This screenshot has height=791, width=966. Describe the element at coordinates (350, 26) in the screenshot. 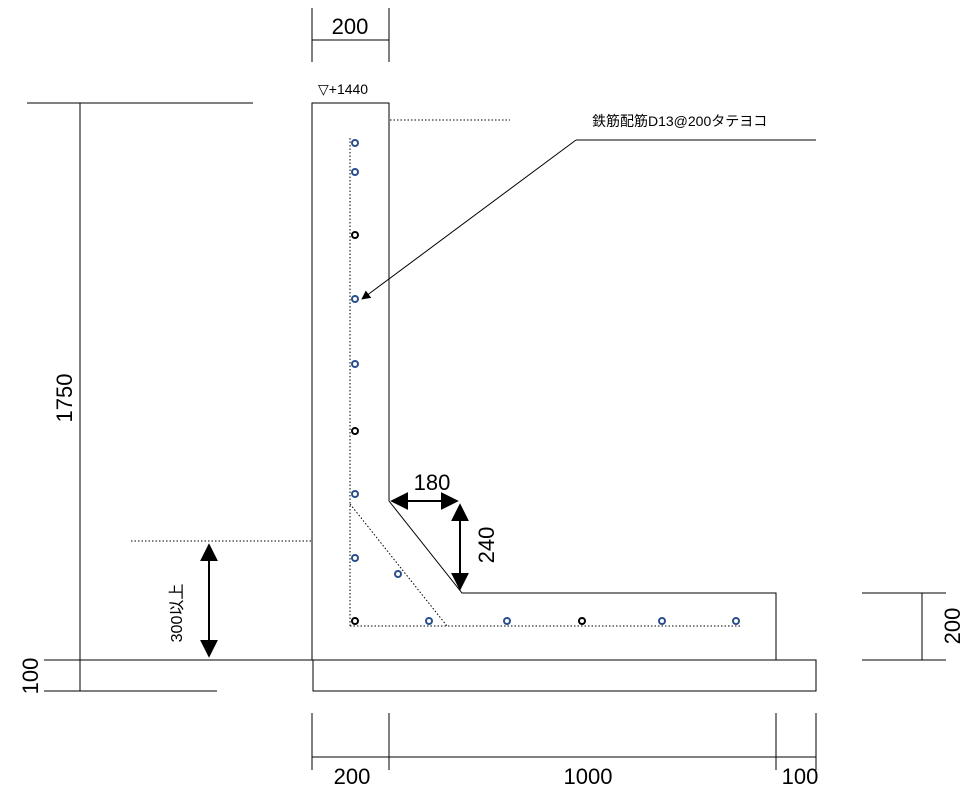

I see `wall-thickness-label: 200` at that location.